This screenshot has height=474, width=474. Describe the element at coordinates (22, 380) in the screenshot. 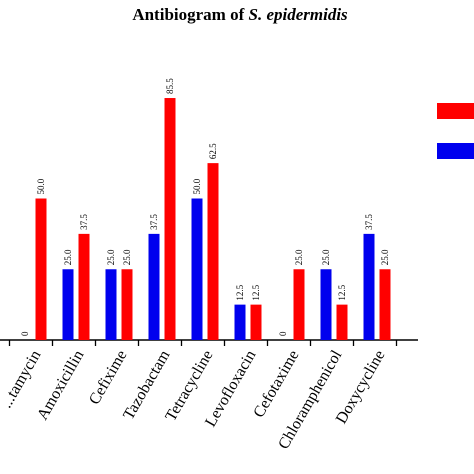

I see `category-label: ...tamycin` at that location.